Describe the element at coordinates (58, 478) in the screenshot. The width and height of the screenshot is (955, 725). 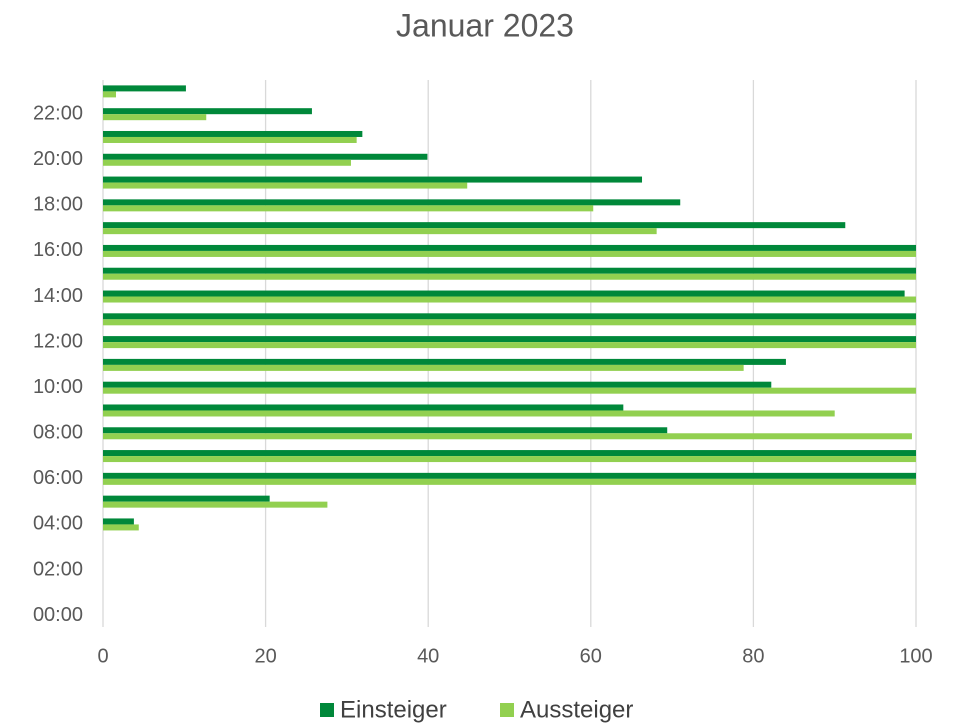
I see `y-tick-label: 06:00` at that location.